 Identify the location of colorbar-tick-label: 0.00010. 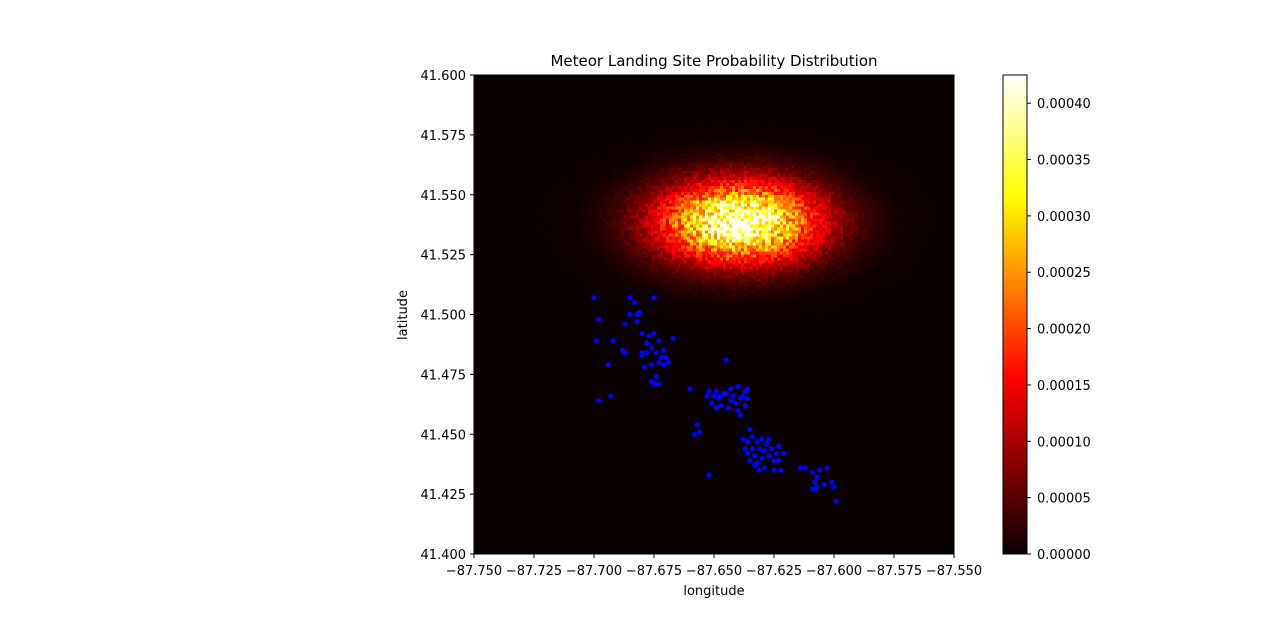
(1064, 442).